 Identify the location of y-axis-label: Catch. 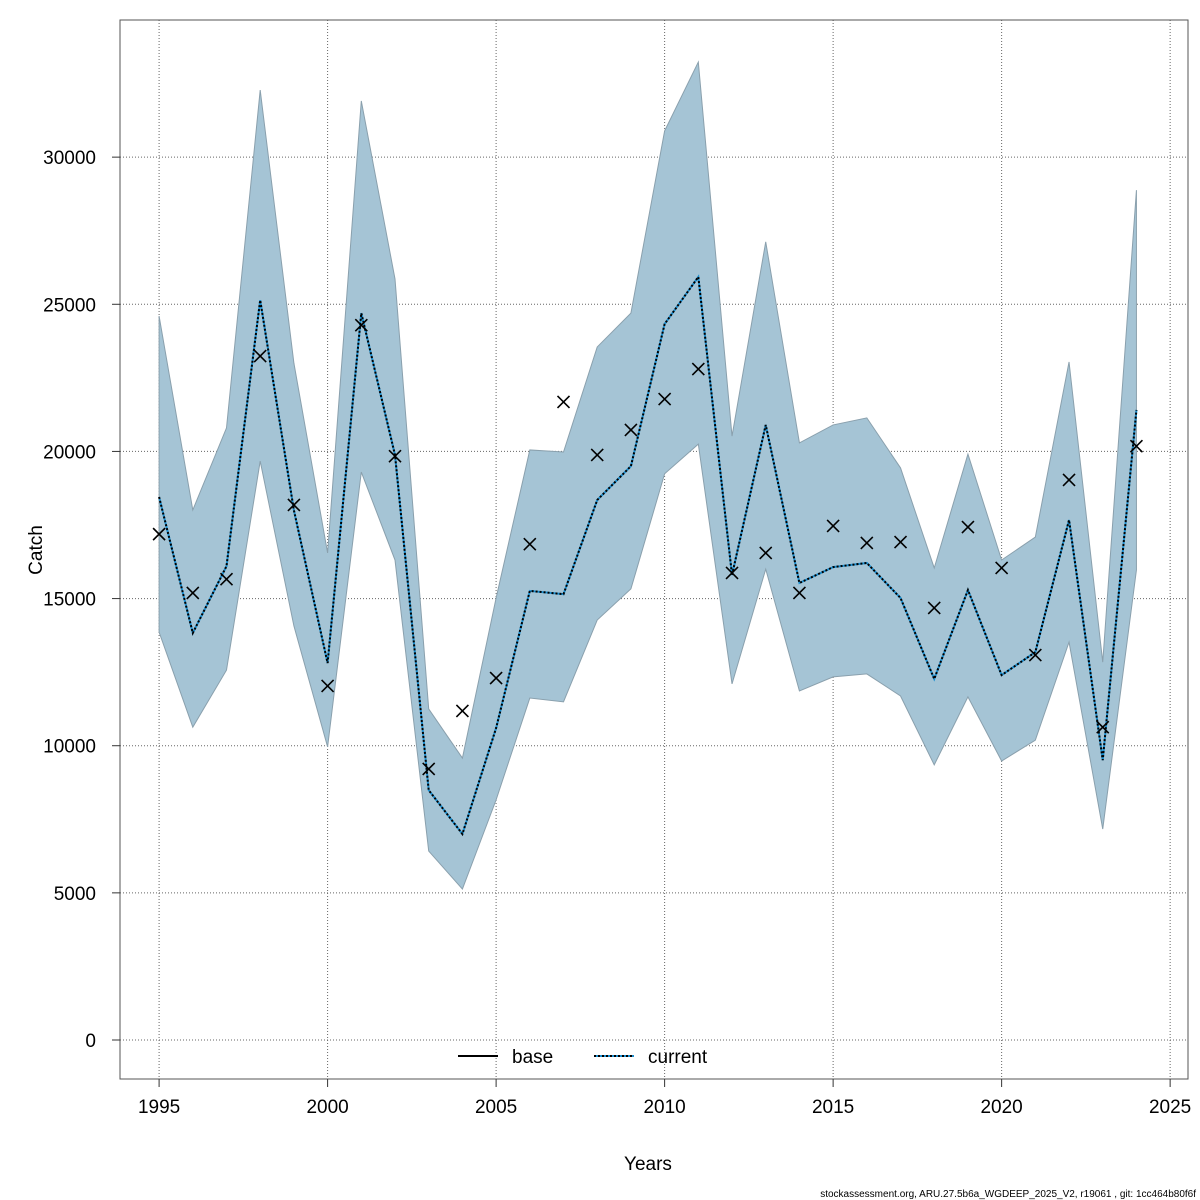
(36, 550).